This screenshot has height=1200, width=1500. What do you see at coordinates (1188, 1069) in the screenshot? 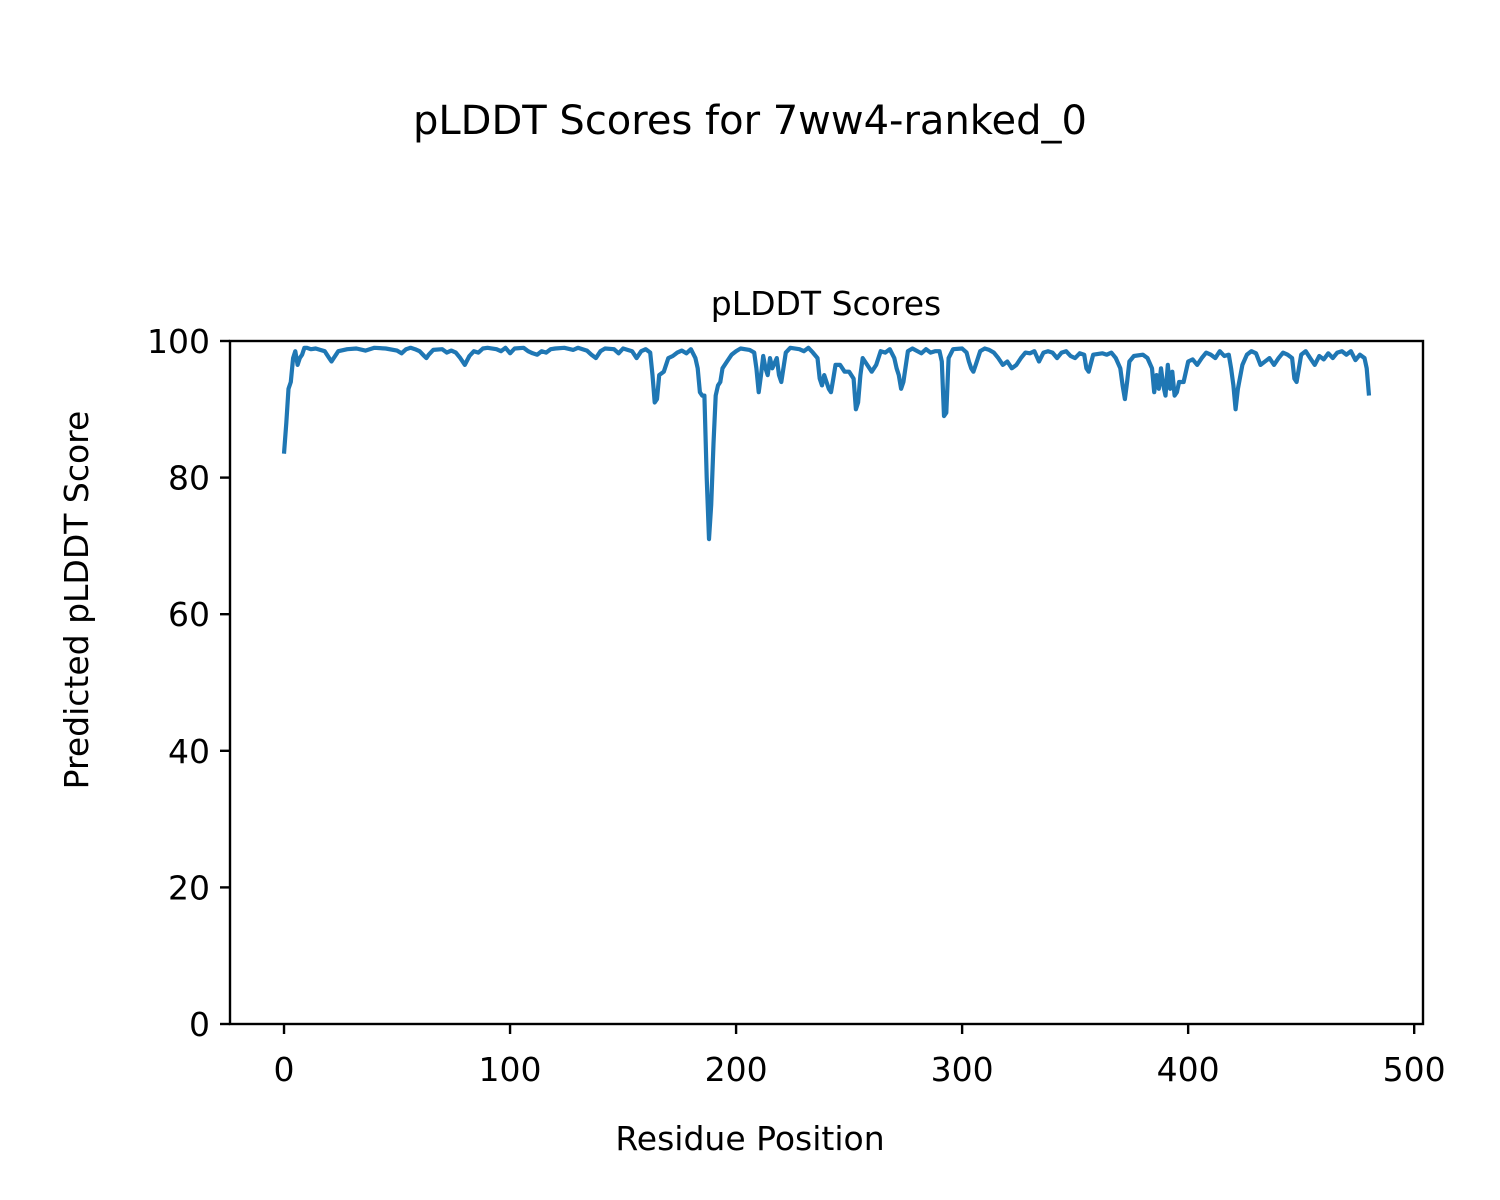
I see `x-tick-label: 400` at bounding box center [1188, 1069].